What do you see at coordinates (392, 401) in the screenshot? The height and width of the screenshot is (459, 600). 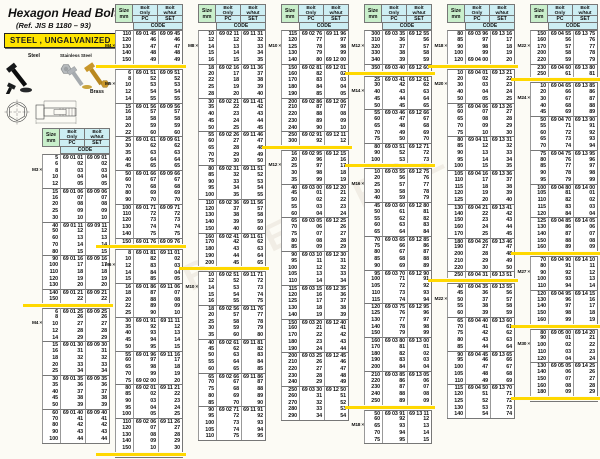 I see `table-row: 250 89 09` at bounding box center [392, 401].